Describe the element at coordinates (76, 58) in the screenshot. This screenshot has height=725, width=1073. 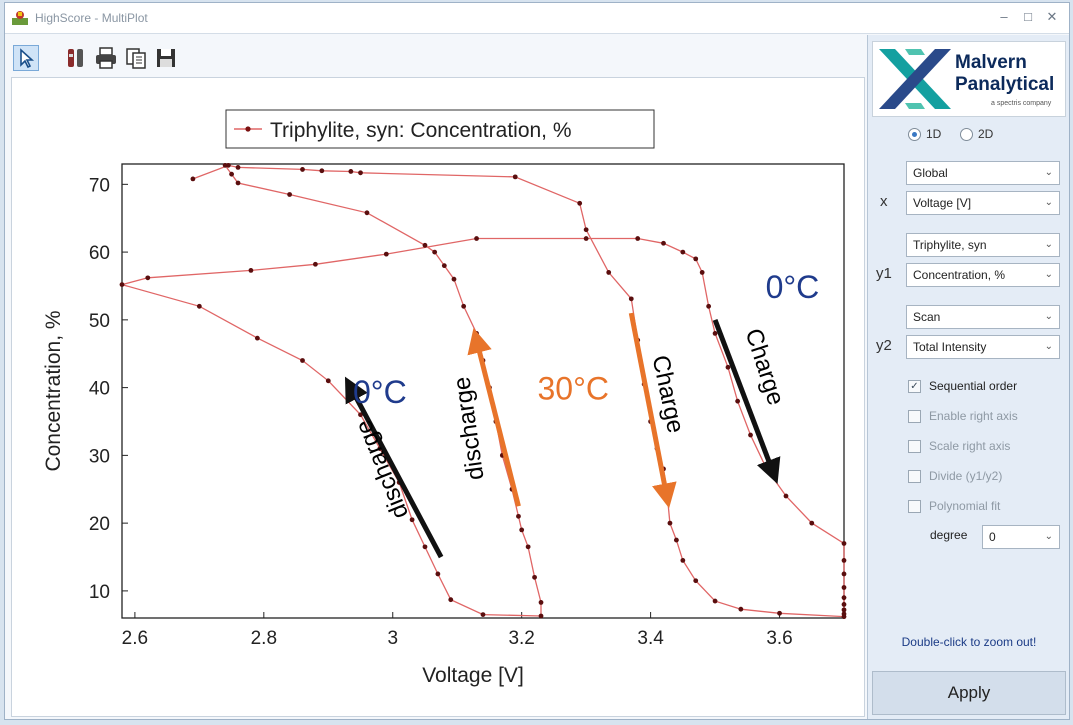
I see `tools-button` at that location.